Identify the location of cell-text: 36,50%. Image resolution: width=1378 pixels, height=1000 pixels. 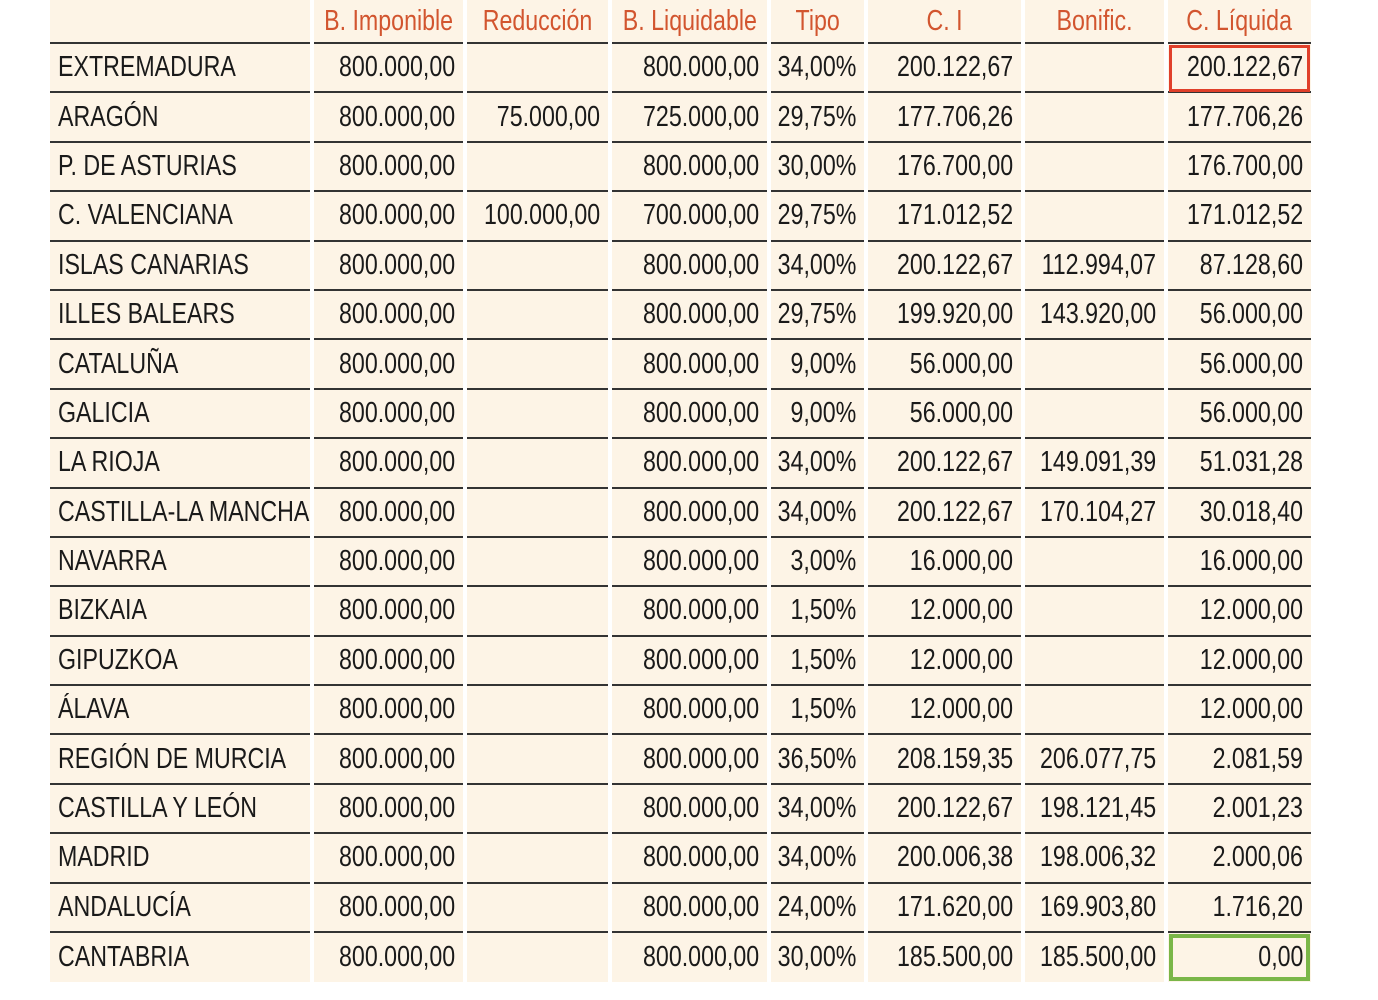
(816, 758).